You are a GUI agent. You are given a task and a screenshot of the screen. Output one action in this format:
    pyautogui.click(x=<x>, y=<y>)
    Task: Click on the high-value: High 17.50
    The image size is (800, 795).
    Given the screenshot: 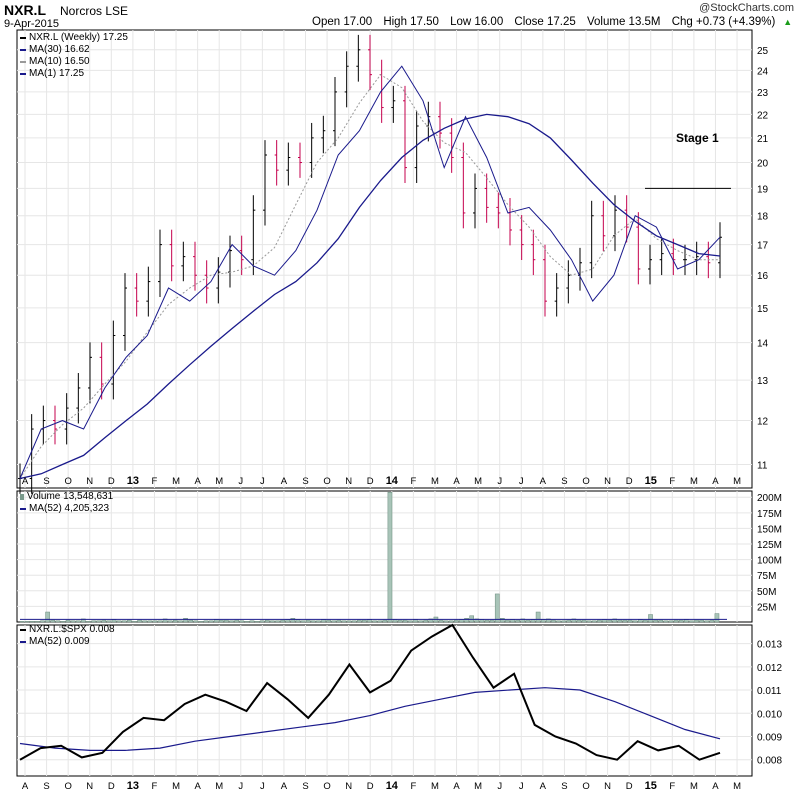 What is the action you would take?
    pyautogui.click(x=411, y=22)
    